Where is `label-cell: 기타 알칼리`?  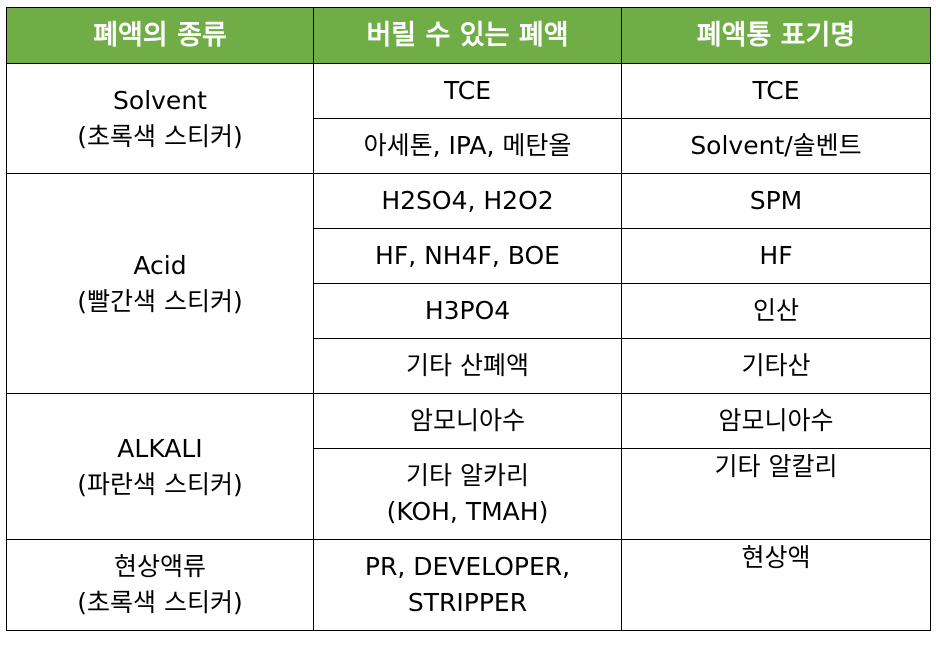
label-cell: 기타 알칼리 is located at coordinates (776, 494).